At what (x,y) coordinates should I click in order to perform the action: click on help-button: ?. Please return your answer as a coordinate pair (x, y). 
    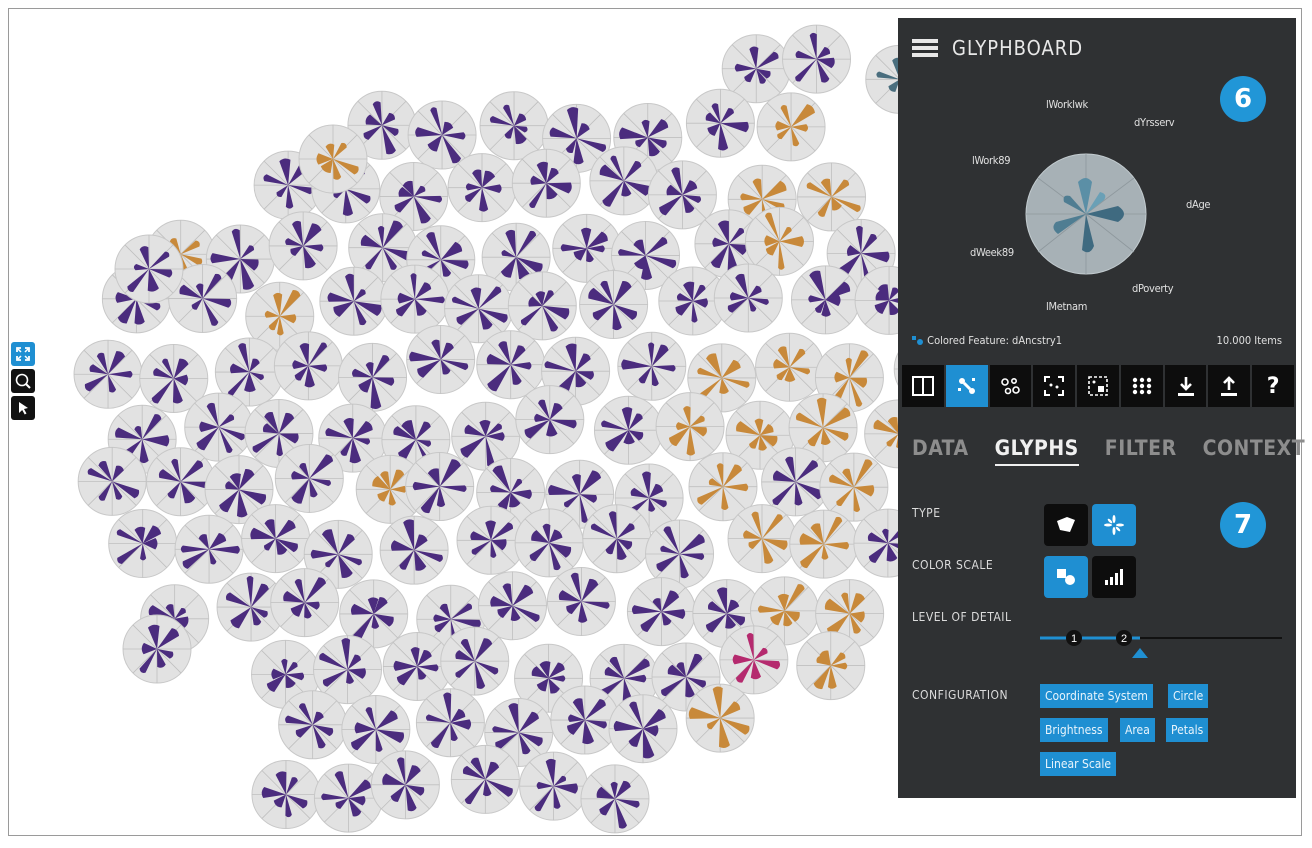
    Looking at the image, I should click on (1273, 386).